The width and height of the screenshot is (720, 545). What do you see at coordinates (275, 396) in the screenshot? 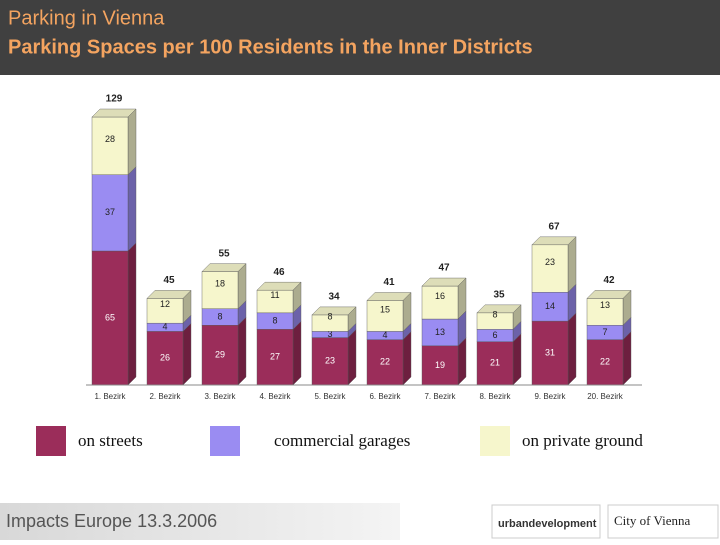
I see `x-tick-label: 4. Bezirk` at bounding box center [275, 396].